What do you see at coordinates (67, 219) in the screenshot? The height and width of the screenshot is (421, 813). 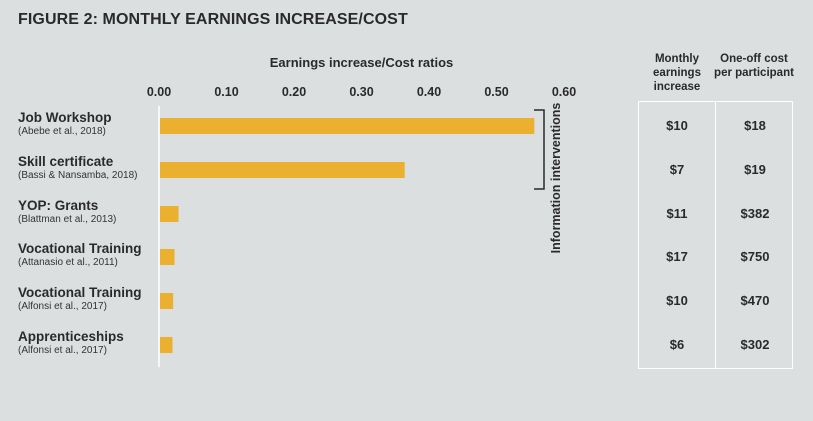 I see `category-source: (Blattman et al., 2013)` at bounding box center [67, 219].